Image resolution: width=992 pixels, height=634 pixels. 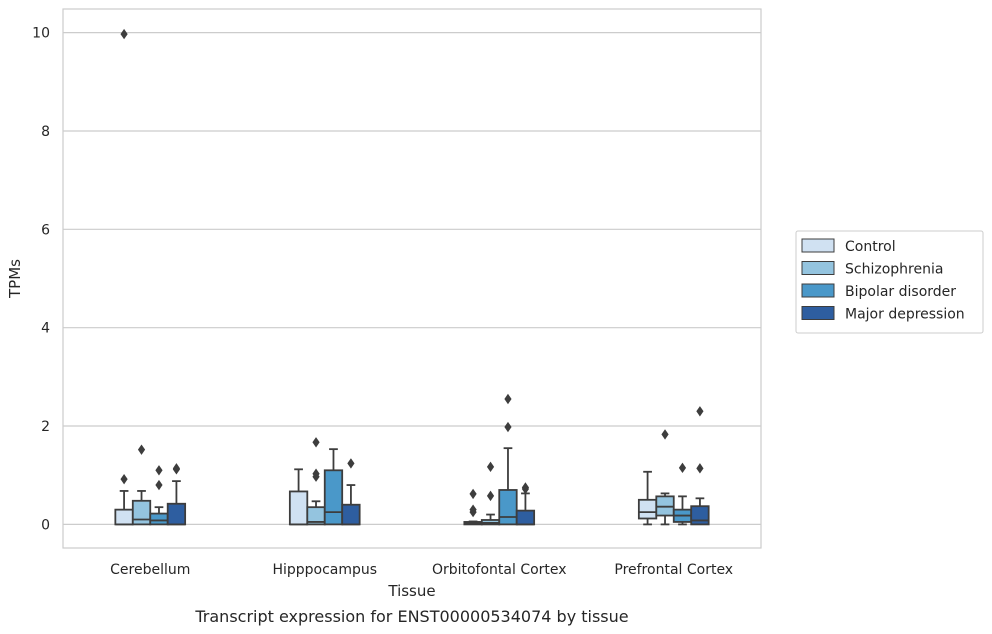 I want to click on y-tick-label: 4, so click(x=45, y=329).